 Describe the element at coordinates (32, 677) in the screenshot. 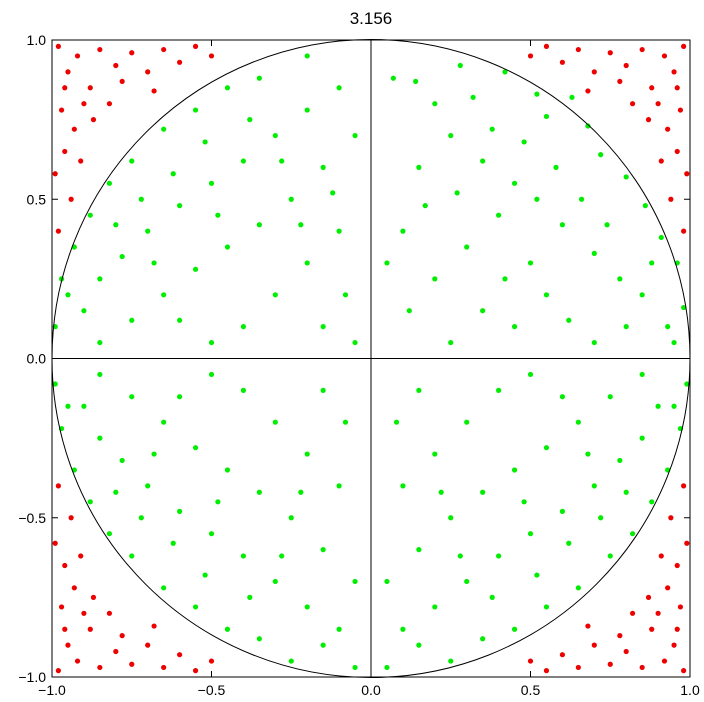

I see `y-tick-label: −1.0` at that location.